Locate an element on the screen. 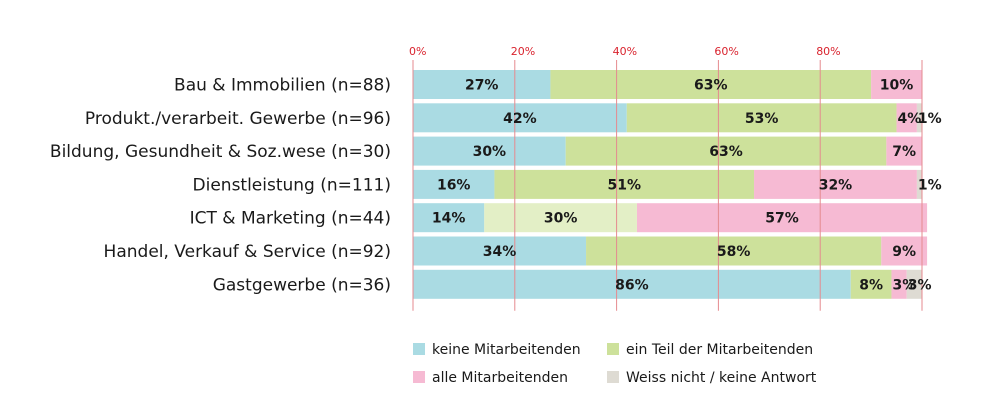 The height and width of the screenshot is (417, 999). bar-value-label: 8% is located at coordinates (871, 285).